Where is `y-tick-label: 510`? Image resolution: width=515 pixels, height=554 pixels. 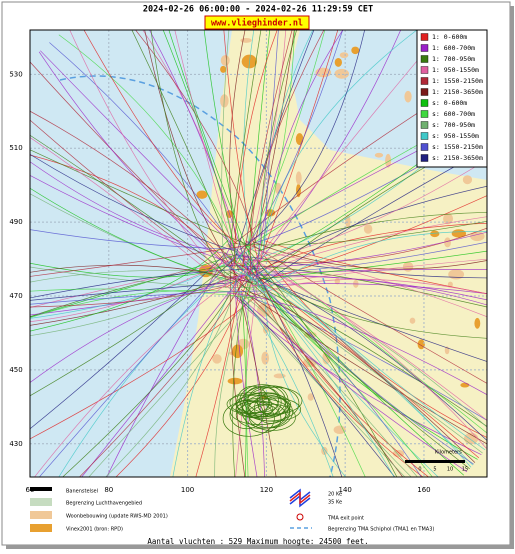 y-tick-label: 510 is located at coordinates (15, 148).